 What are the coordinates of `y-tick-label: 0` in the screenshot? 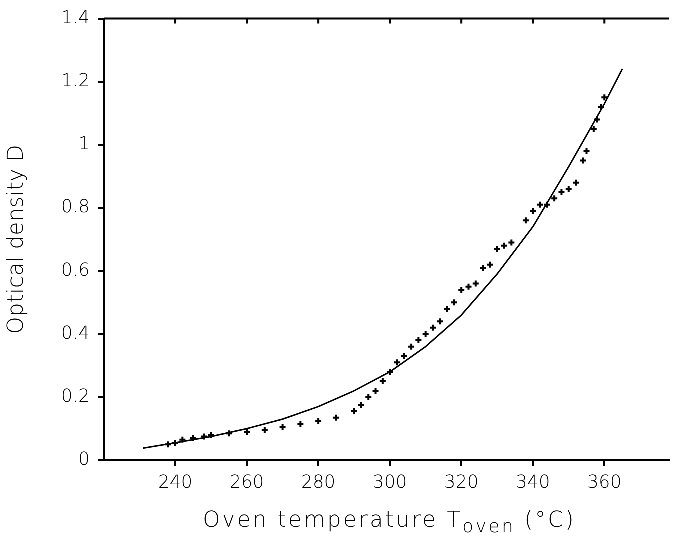 It's located at (84, 459).